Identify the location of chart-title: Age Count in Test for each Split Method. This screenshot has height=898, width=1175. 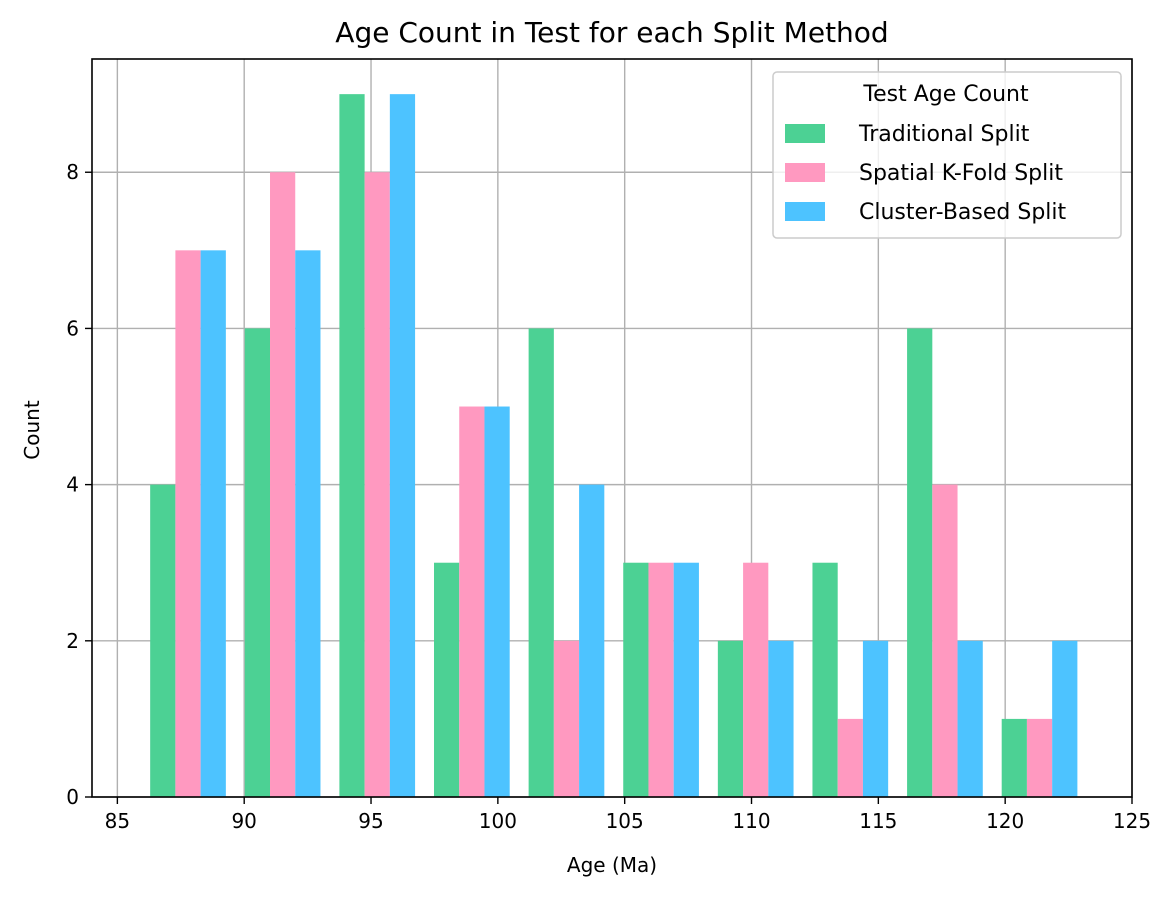
(611, 32).